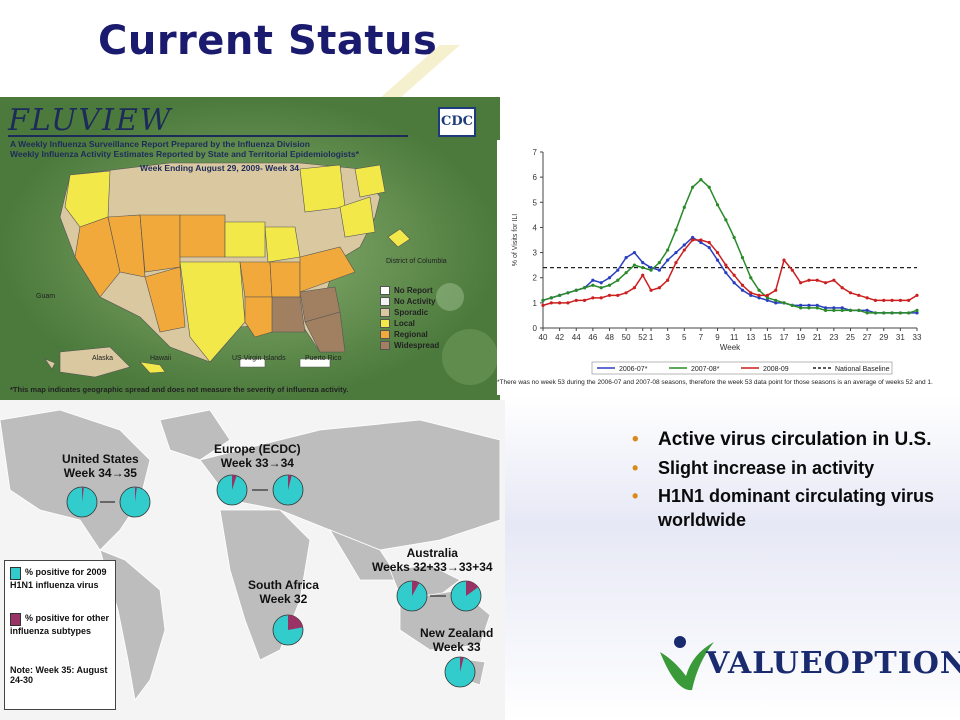  I want to click on chart-legend-box, so click(742, 368).